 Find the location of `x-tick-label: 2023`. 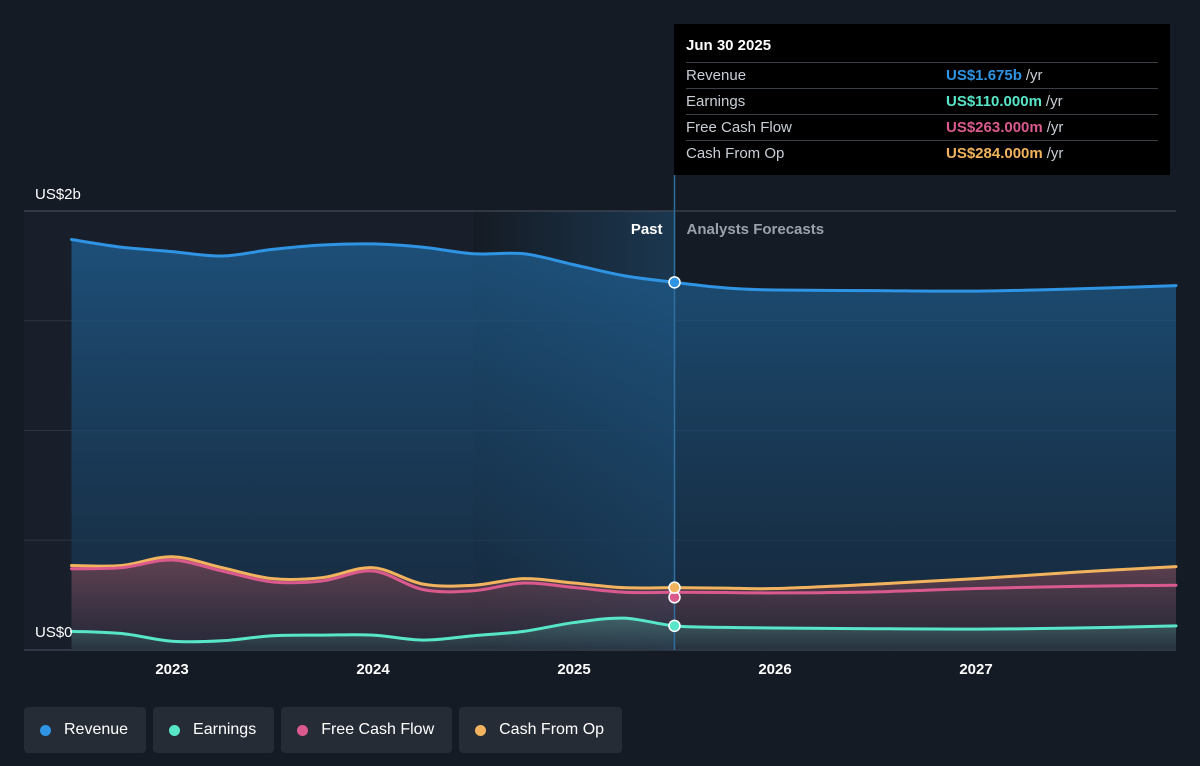

x-tick-label: 2023 is located at coordinates (171, 669).